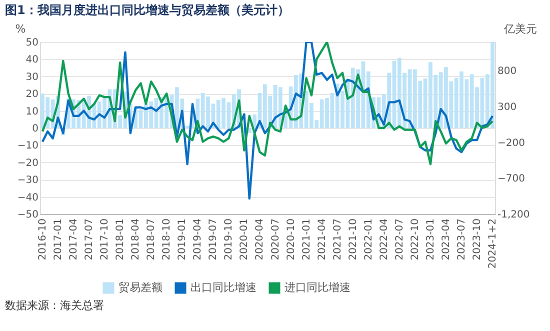 The height and width of the screenshot is (331, 550). I want to click on y-tick-label: −50, so click(27, 215).